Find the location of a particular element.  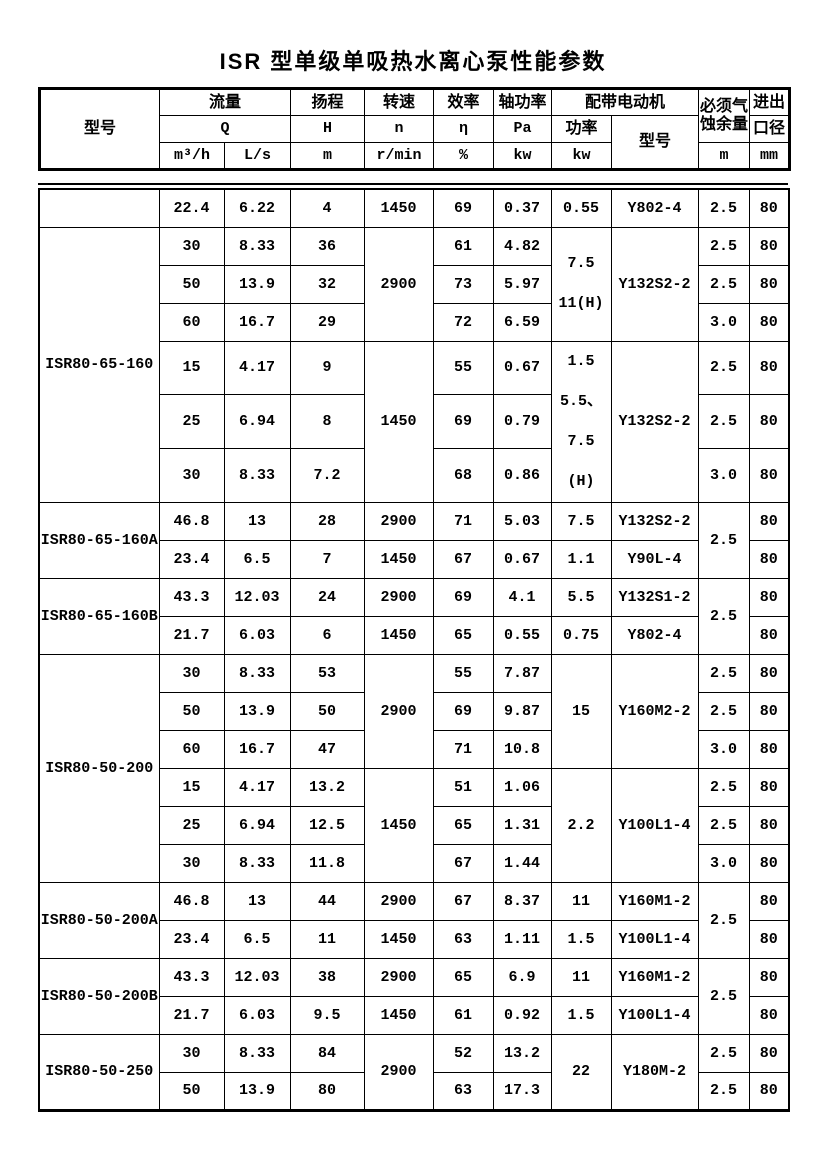

page-title: ISR 型单级单吸热水离心泵性能参数 is located at coordinates (413, 61).